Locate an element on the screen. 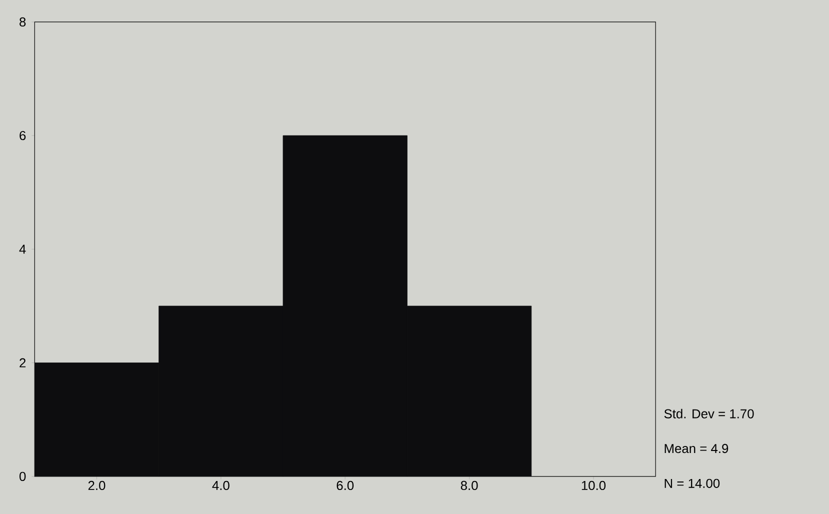  text: N = 14.00 is located at coordinates (692, 483).